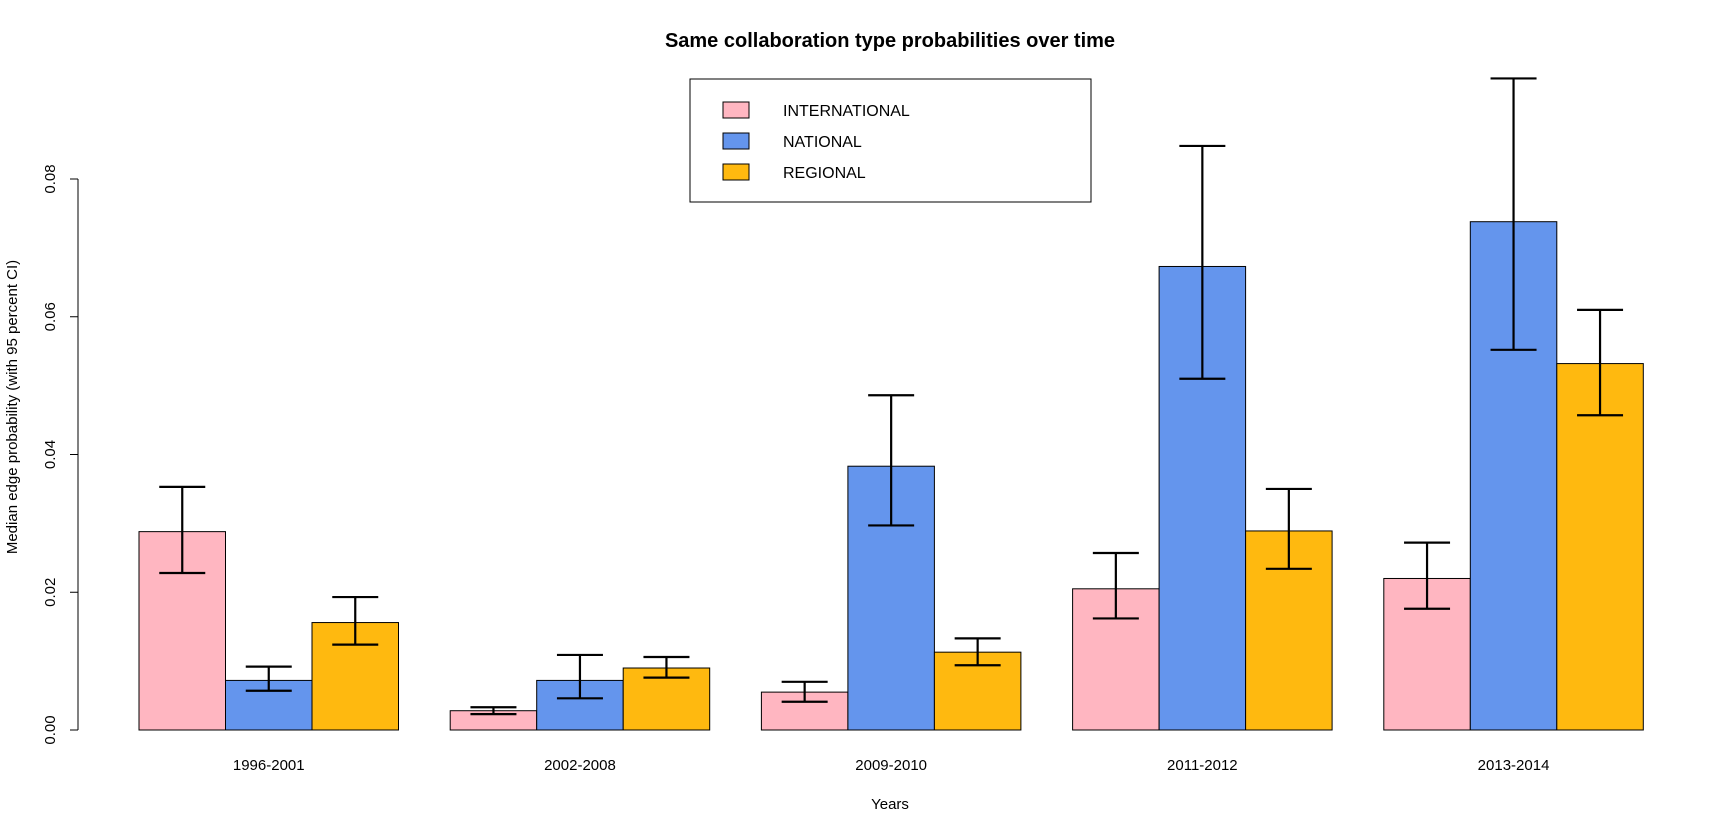 The width and height of the screenshot is (1726, 827). I want to click on y-tick-label: 0.04, so click(50, 454).